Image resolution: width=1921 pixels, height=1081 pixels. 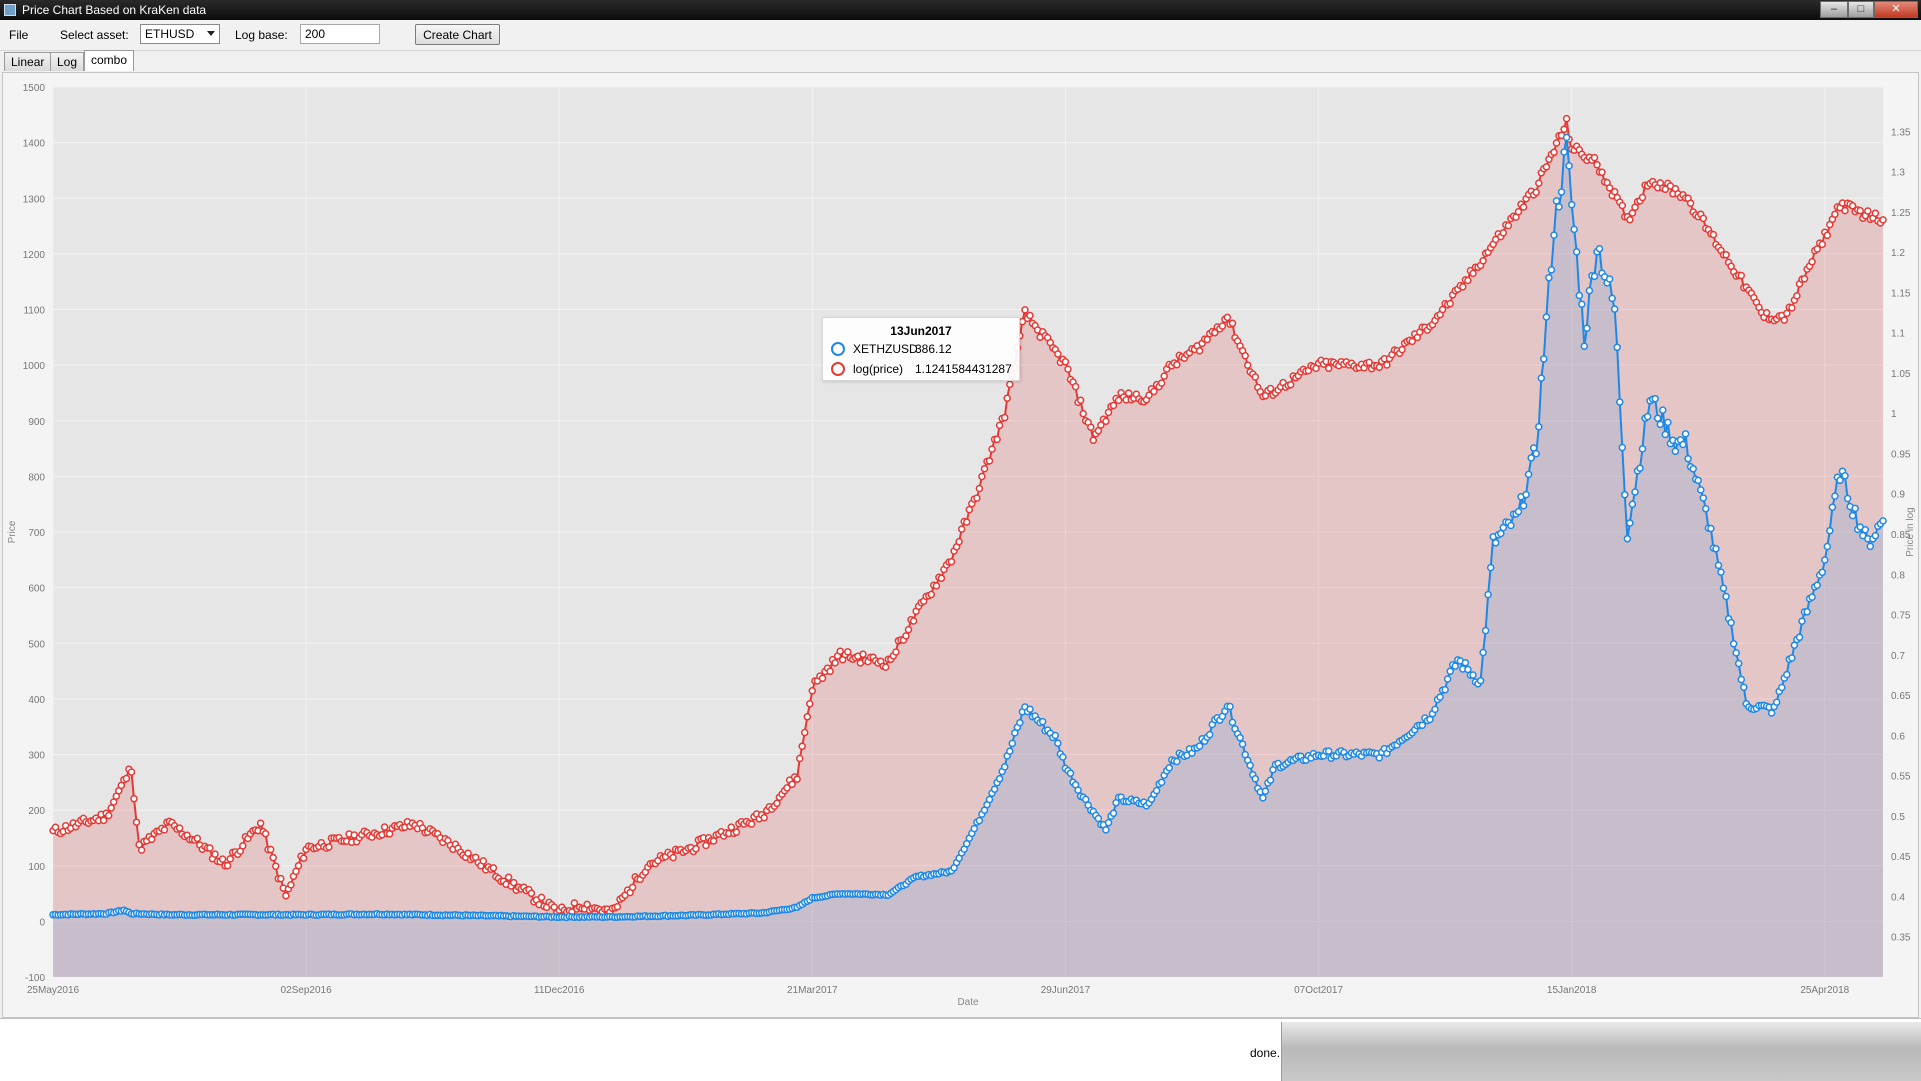 What do you see at coordinates (838, 349) in the screenshot?
I see `circle-marker-icon` at bounding box center [838, 349].